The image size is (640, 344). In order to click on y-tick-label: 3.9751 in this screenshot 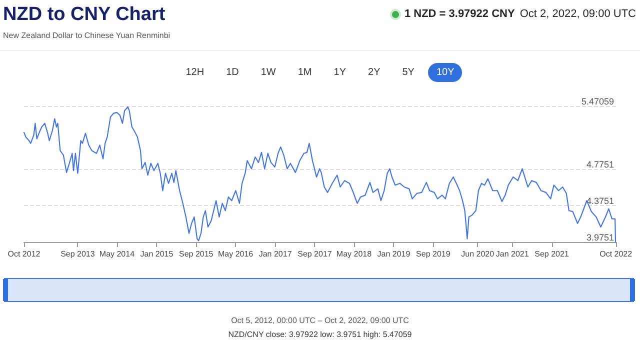, I will do `click(600, 237)`.